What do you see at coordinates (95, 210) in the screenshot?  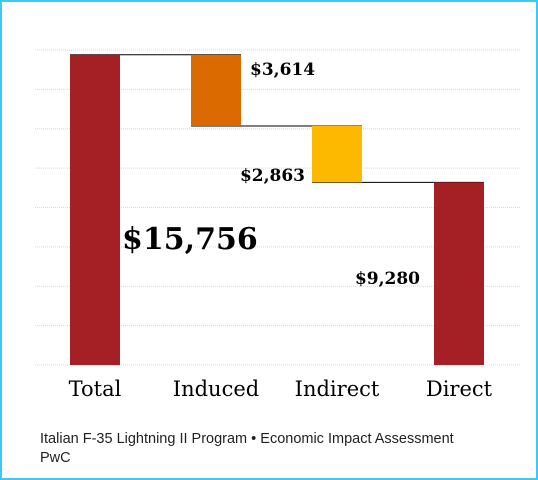 I see `bar-total` at bounding box center [95, 210].